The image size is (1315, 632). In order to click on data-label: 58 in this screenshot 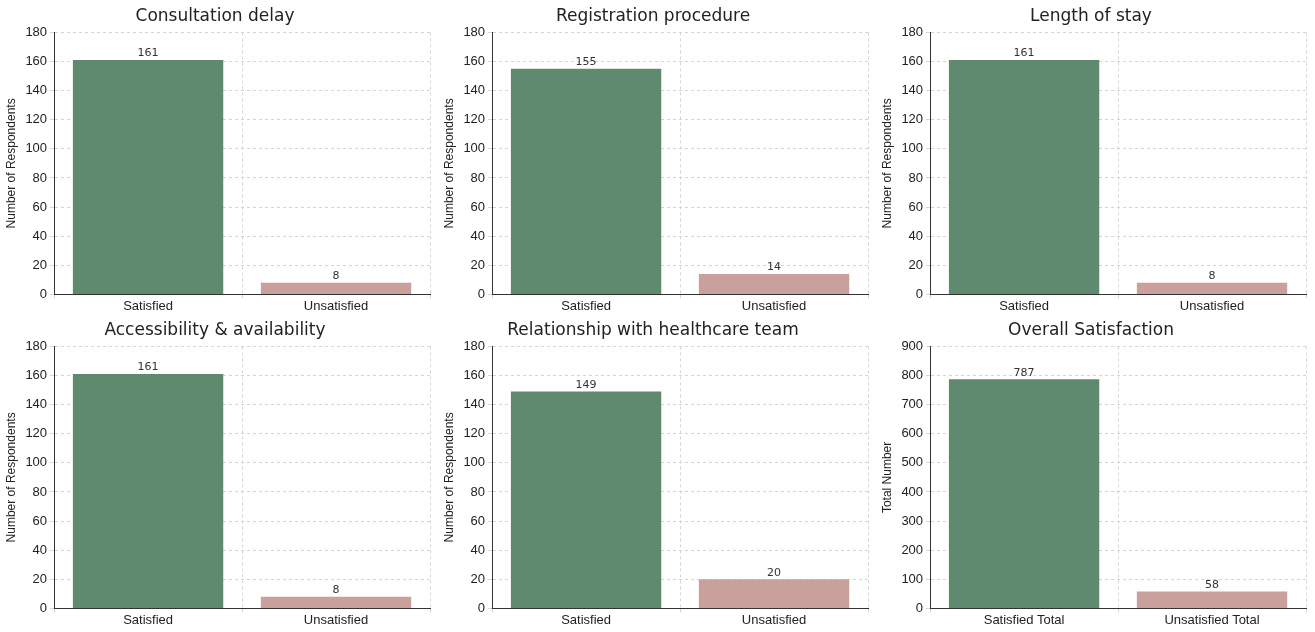, I will do `click(1212, 584)`.